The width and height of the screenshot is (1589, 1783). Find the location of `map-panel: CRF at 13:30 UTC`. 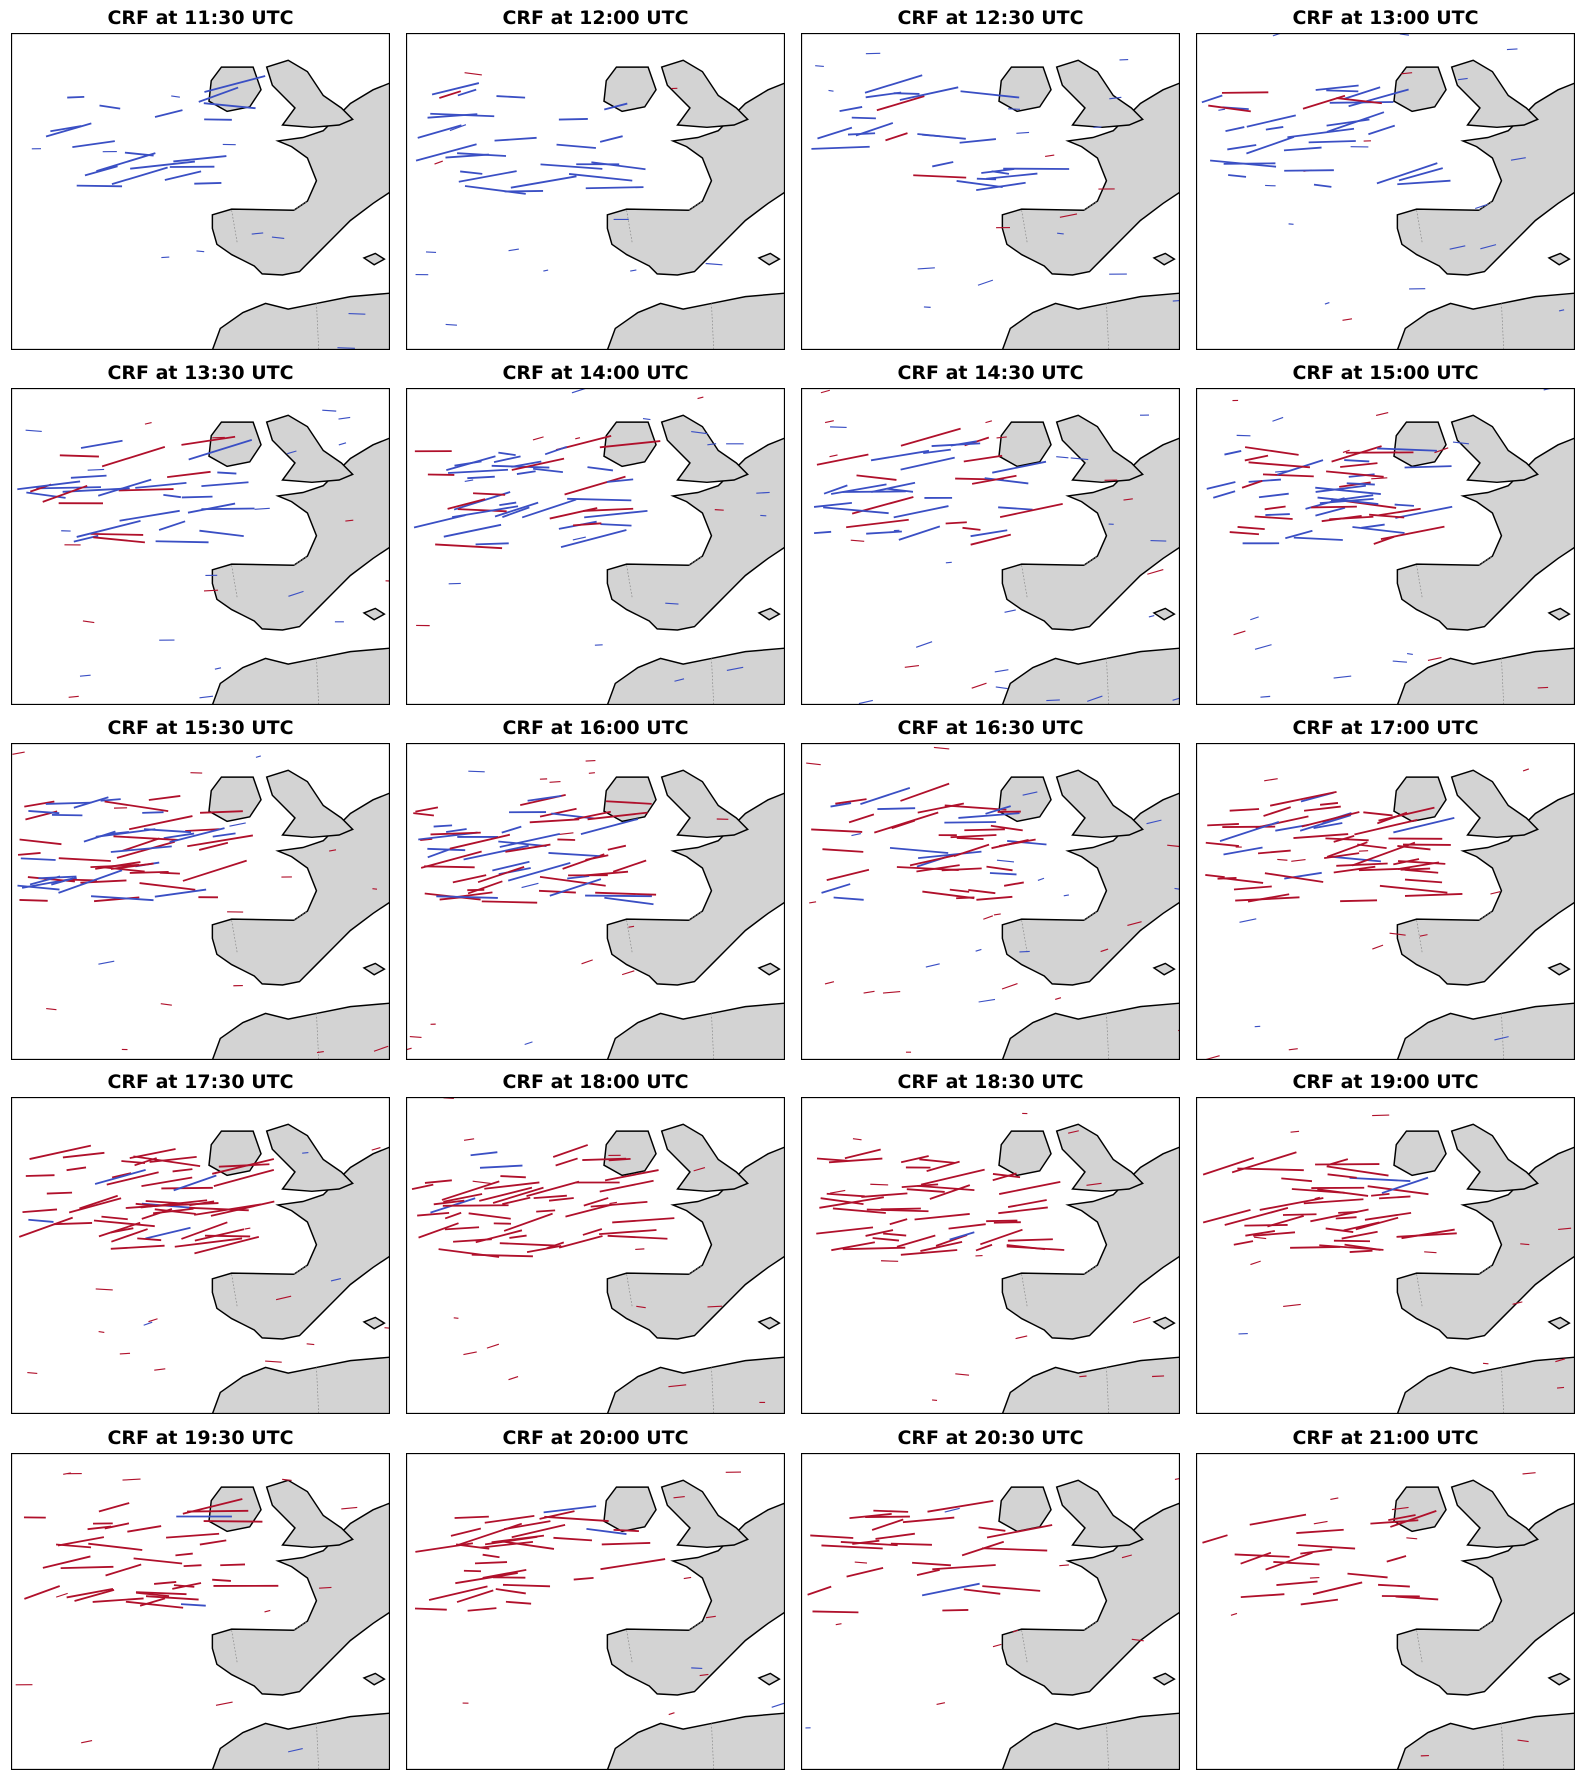

map-panel: CRF at 13:30 UTC is located at coordinates (200, 533).